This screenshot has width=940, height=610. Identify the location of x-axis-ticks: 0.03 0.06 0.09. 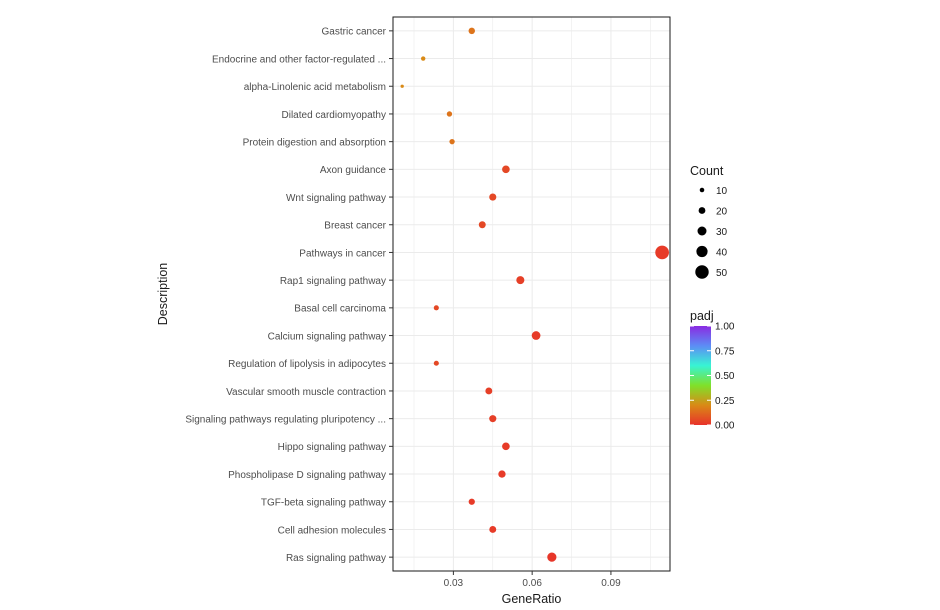
(532, 580).